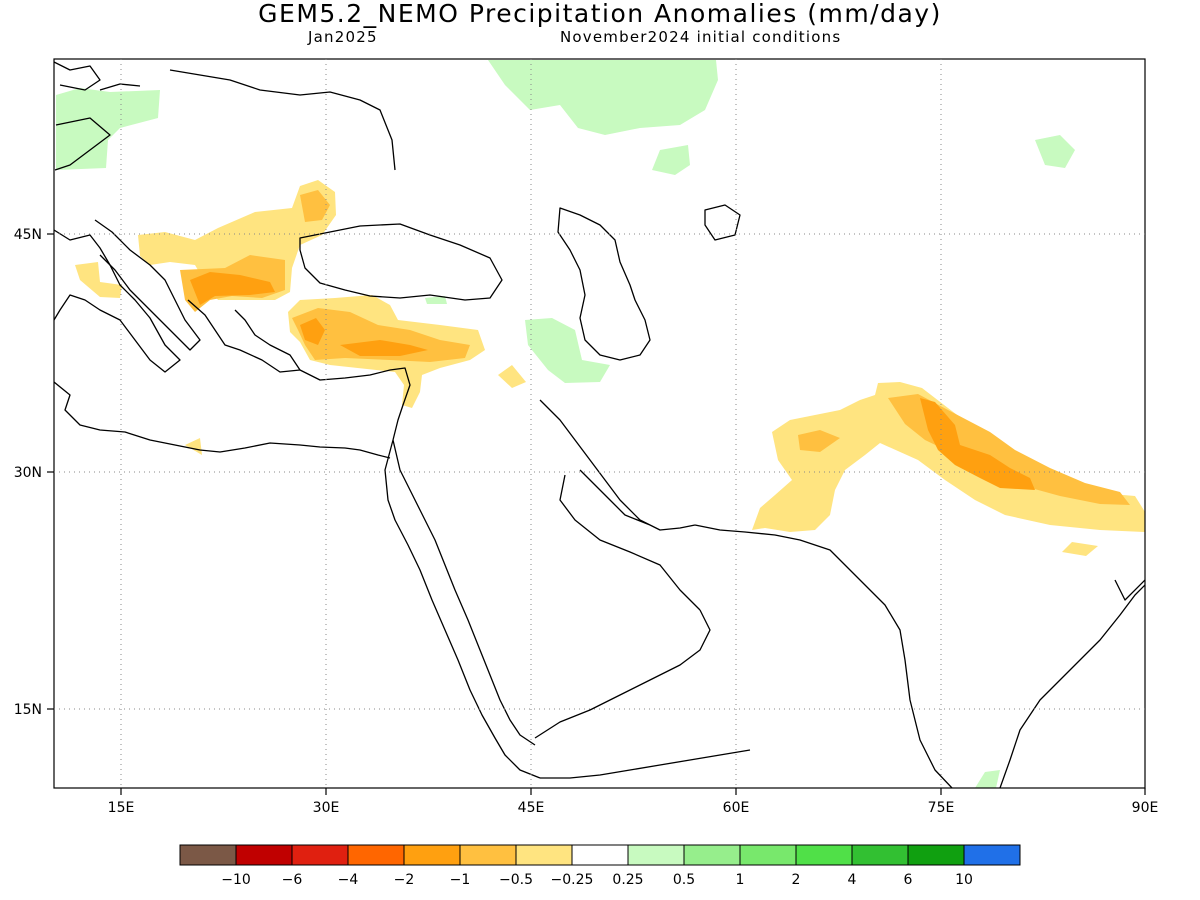 Image resolution: width=1200 pixels, height=900 pixels. Describe the element at coordinates (343, 37) in the screenshot. I see `forecast-month: Jan2025` at that location.